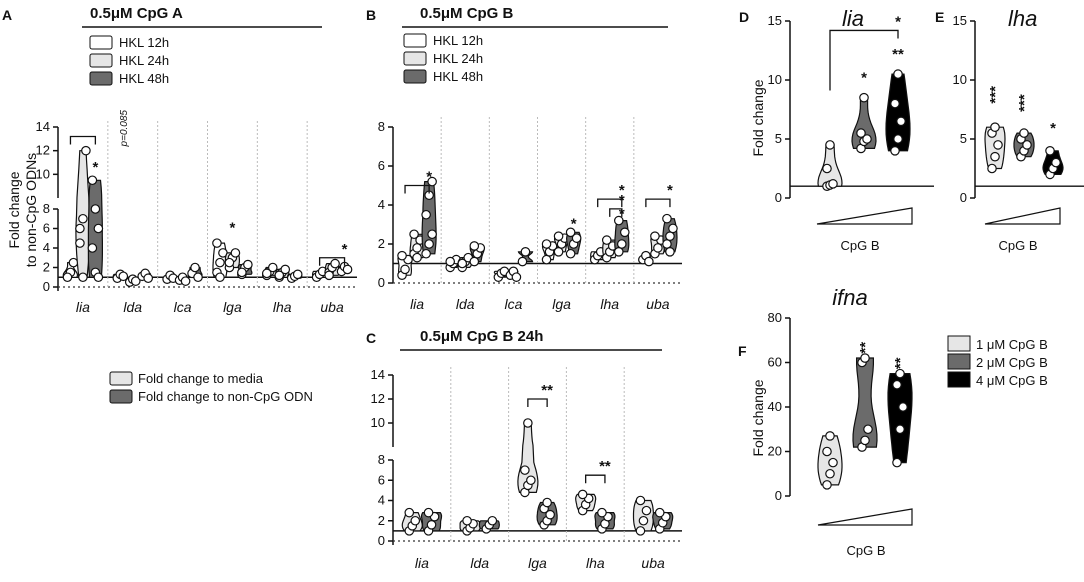  I want to click on panel-e-letter: E, so click(939, 17).